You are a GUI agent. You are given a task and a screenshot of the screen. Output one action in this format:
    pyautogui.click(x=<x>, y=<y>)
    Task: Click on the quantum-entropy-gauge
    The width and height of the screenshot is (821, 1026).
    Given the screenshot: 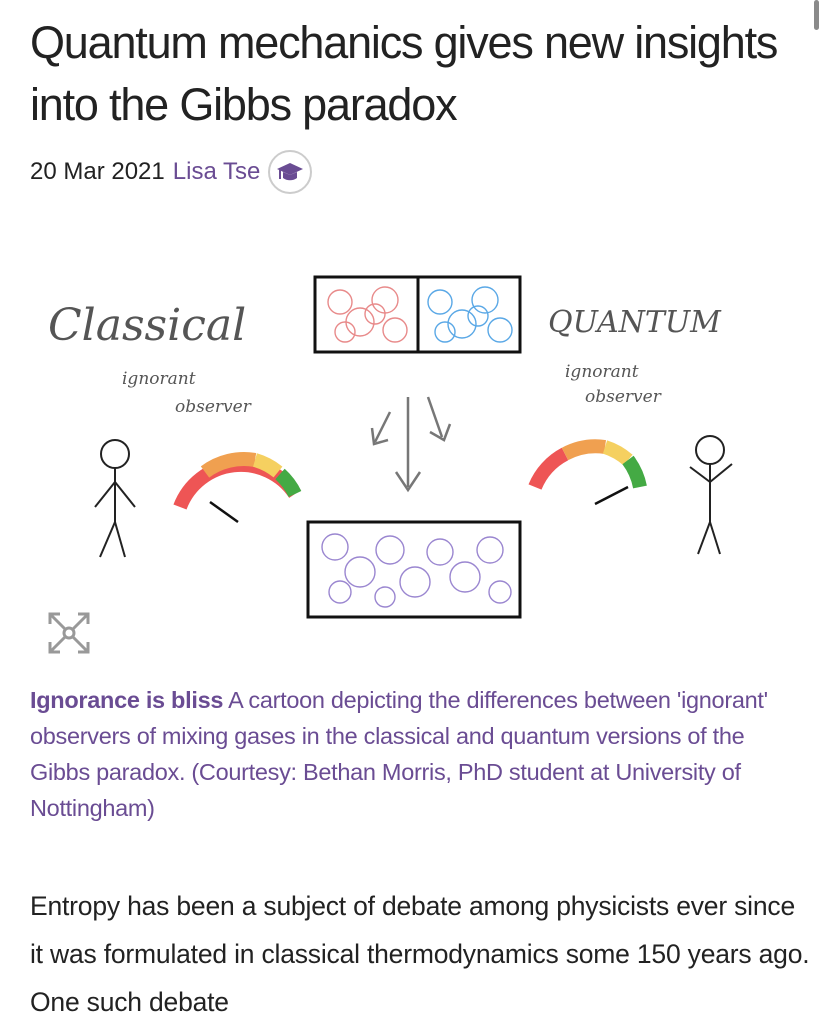 What is the action you would take?
    pyautogui.click(x=587, y=472)
    